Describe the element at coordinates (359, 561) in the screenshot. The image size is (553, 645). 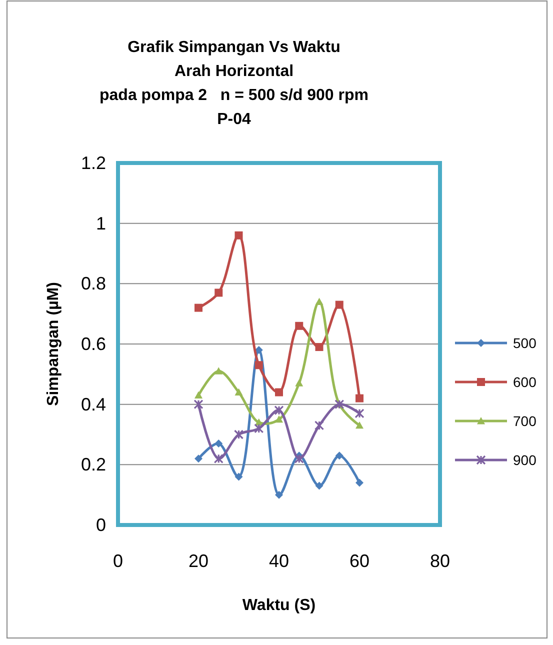
I see `x-tick-label: 60` at that location.